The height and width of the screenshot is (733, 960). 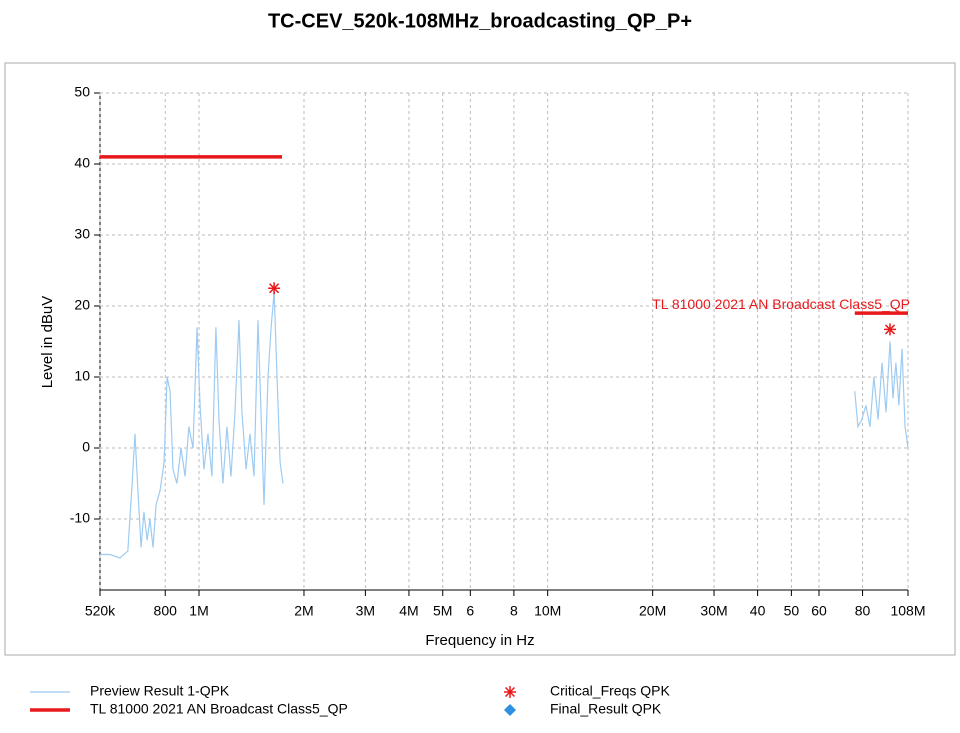 What do you see at coordinates (82, 92) in the screenshot?
I see `y-tick-label: 50` at bounding box center [82, 92].